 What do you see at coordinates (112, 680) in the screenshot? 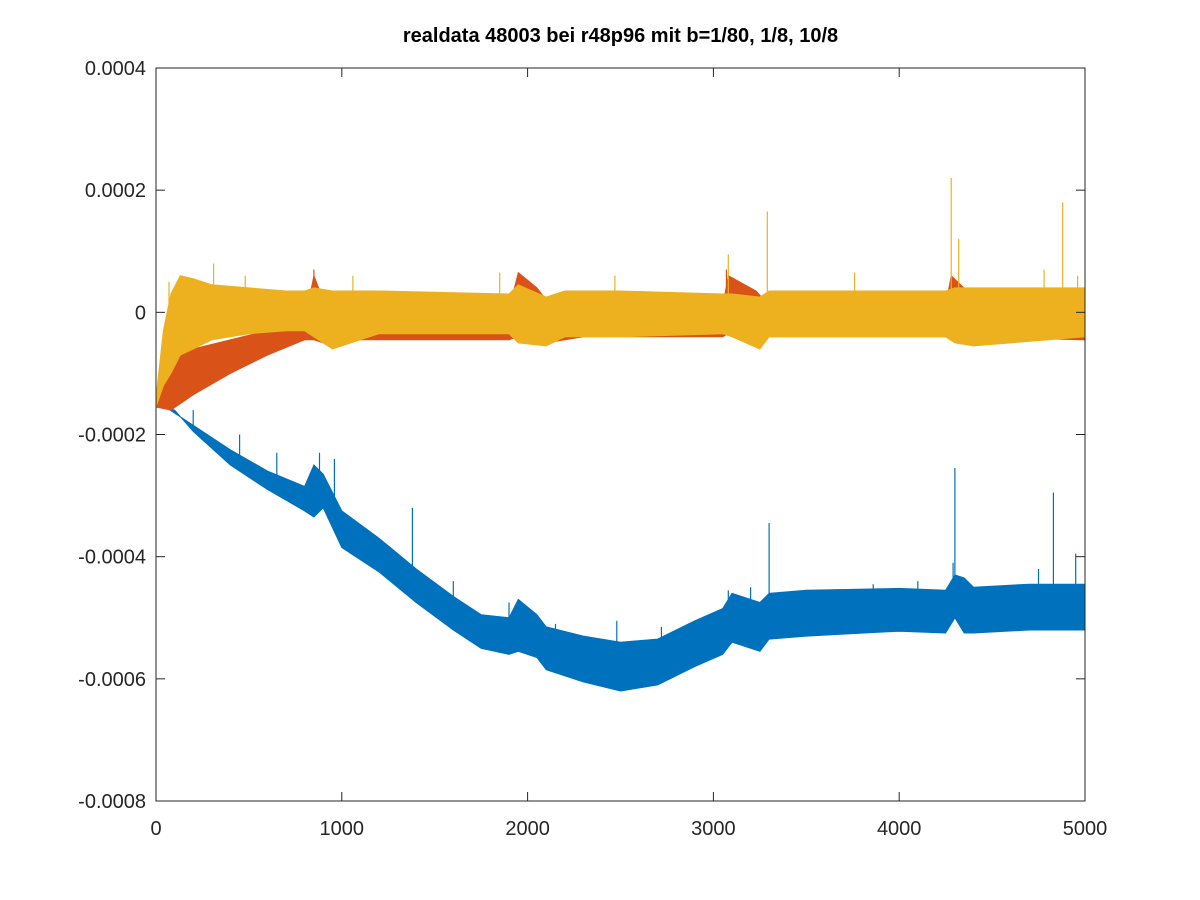
I see `y-tick-label: -0.0006` at bounding box center [112, 680].